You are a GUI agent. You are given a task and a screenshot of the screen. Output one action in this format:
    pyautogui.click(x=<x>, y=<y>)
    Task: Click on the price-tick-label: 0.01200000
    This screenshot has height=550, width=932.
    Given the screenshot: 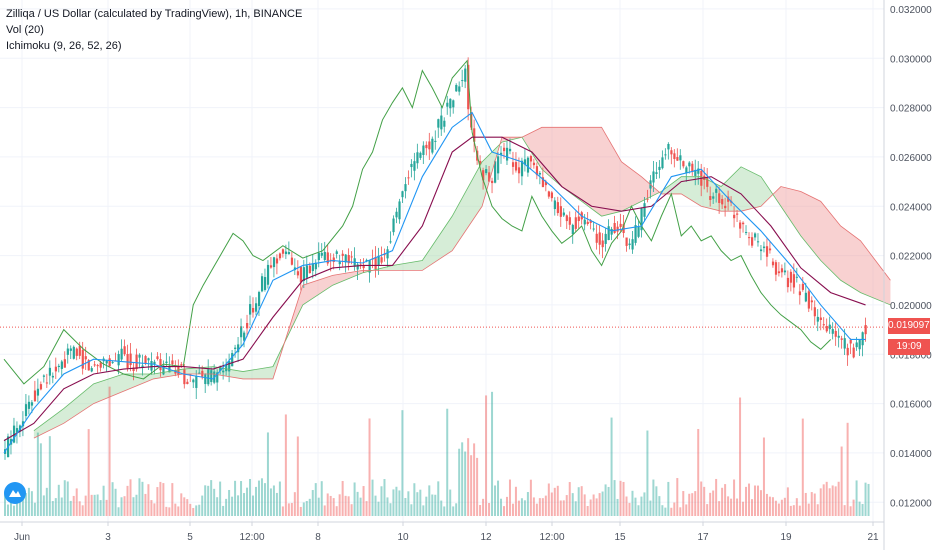 What is the action you would take?
    pyautogui.click(x=911, y=503)
    